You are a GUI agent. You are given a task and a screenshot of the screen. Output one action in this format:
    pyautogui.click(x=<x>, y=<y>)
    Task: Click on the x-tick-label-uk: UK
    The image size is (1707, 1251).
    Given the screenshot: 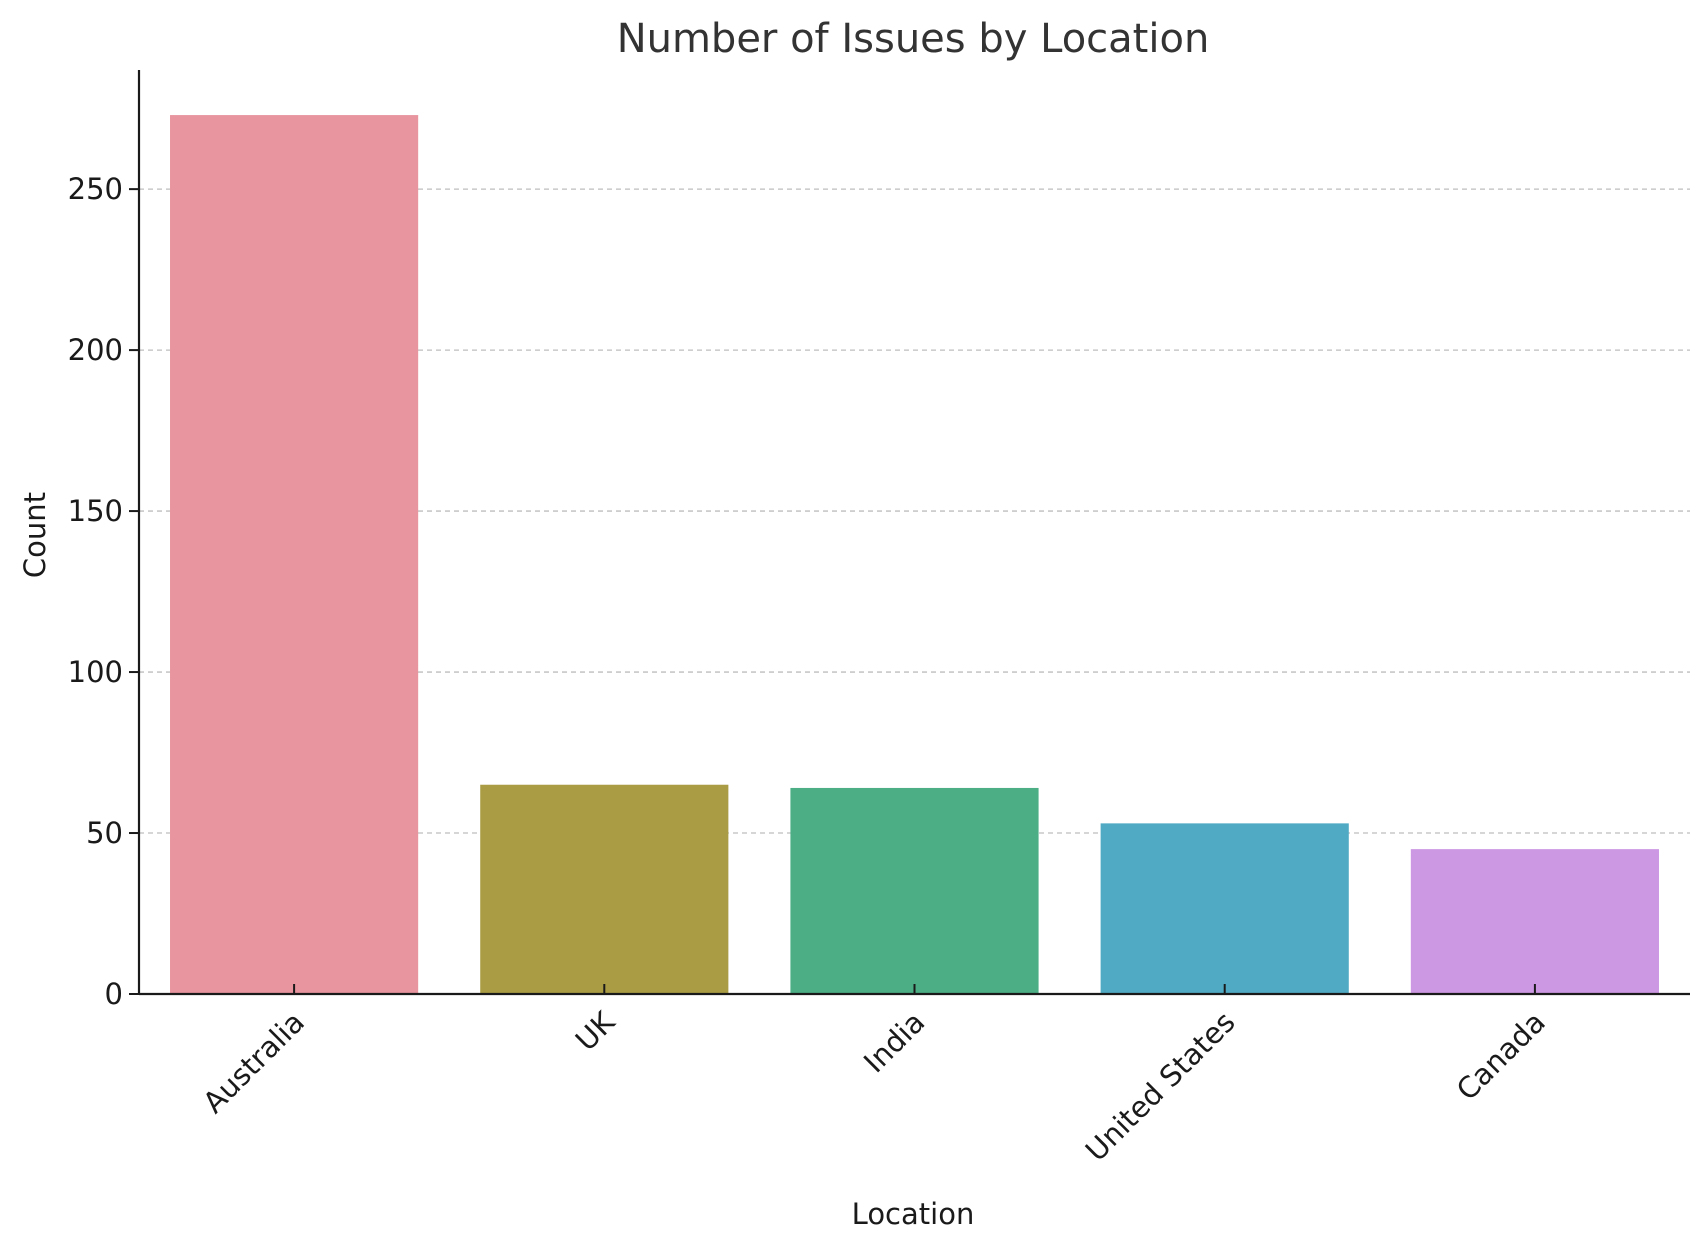 What is the action you would take?
    pyautogui.click(x=595, y=1030)
    